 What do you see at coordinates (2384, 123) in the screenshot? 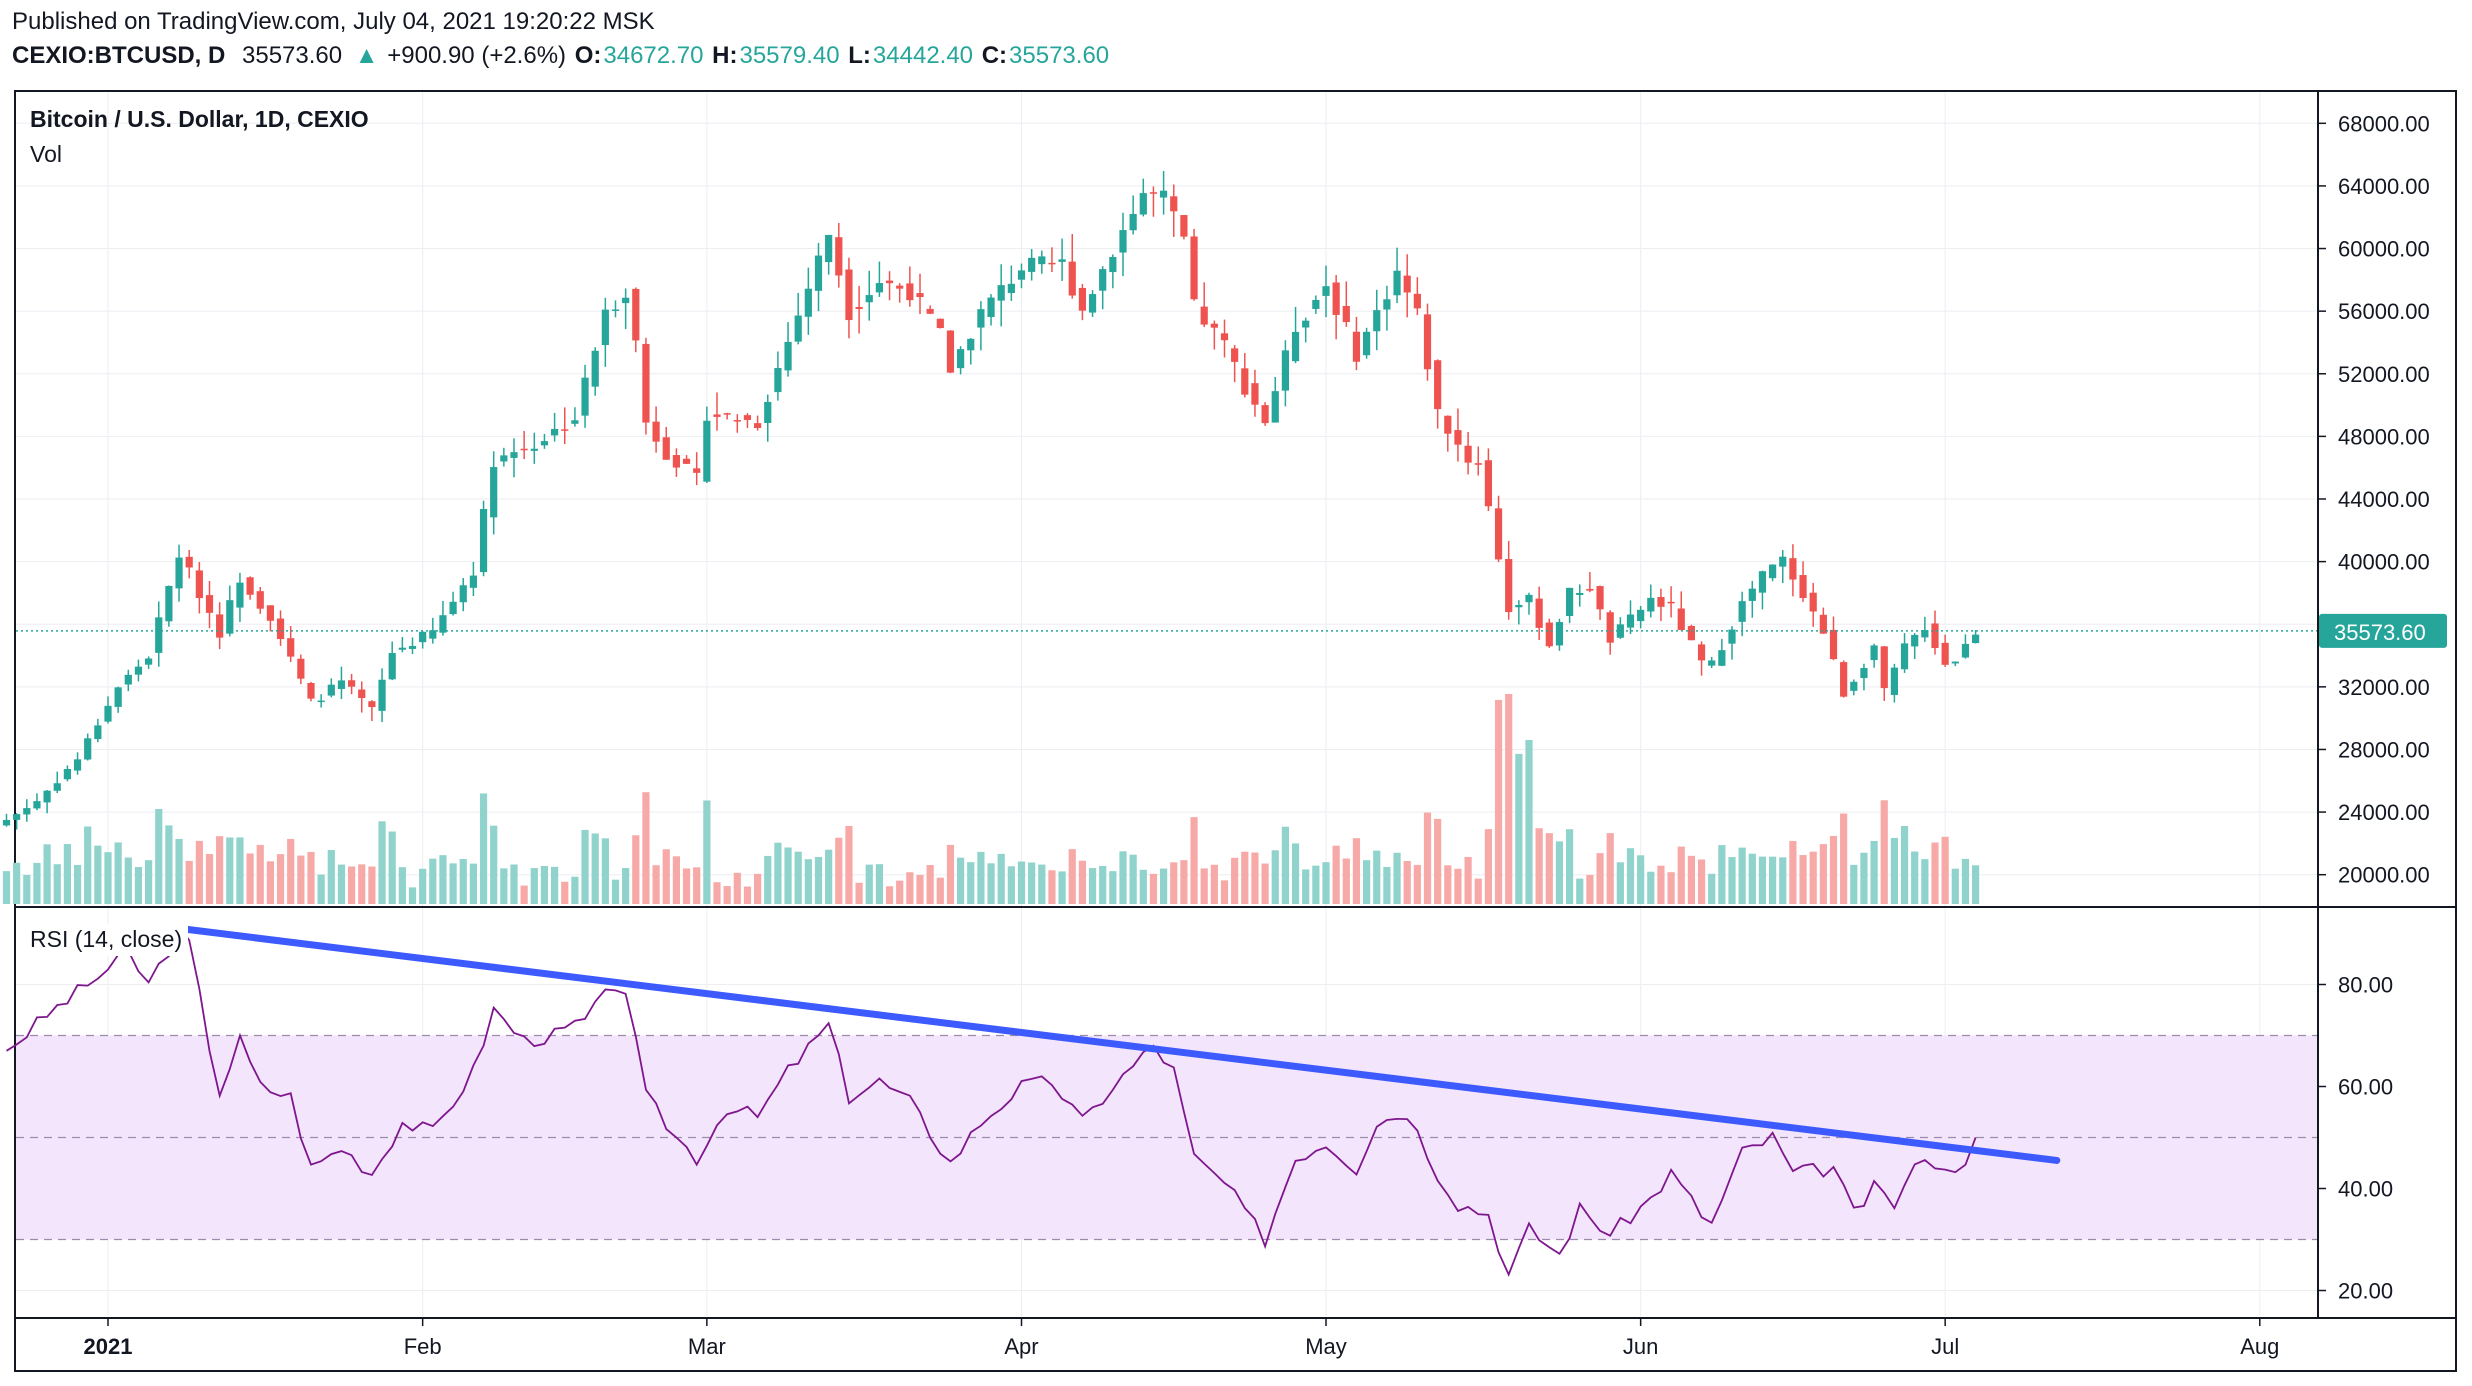
I see `price-tick-label: 68000.00` at bounding box center [2384, 123].